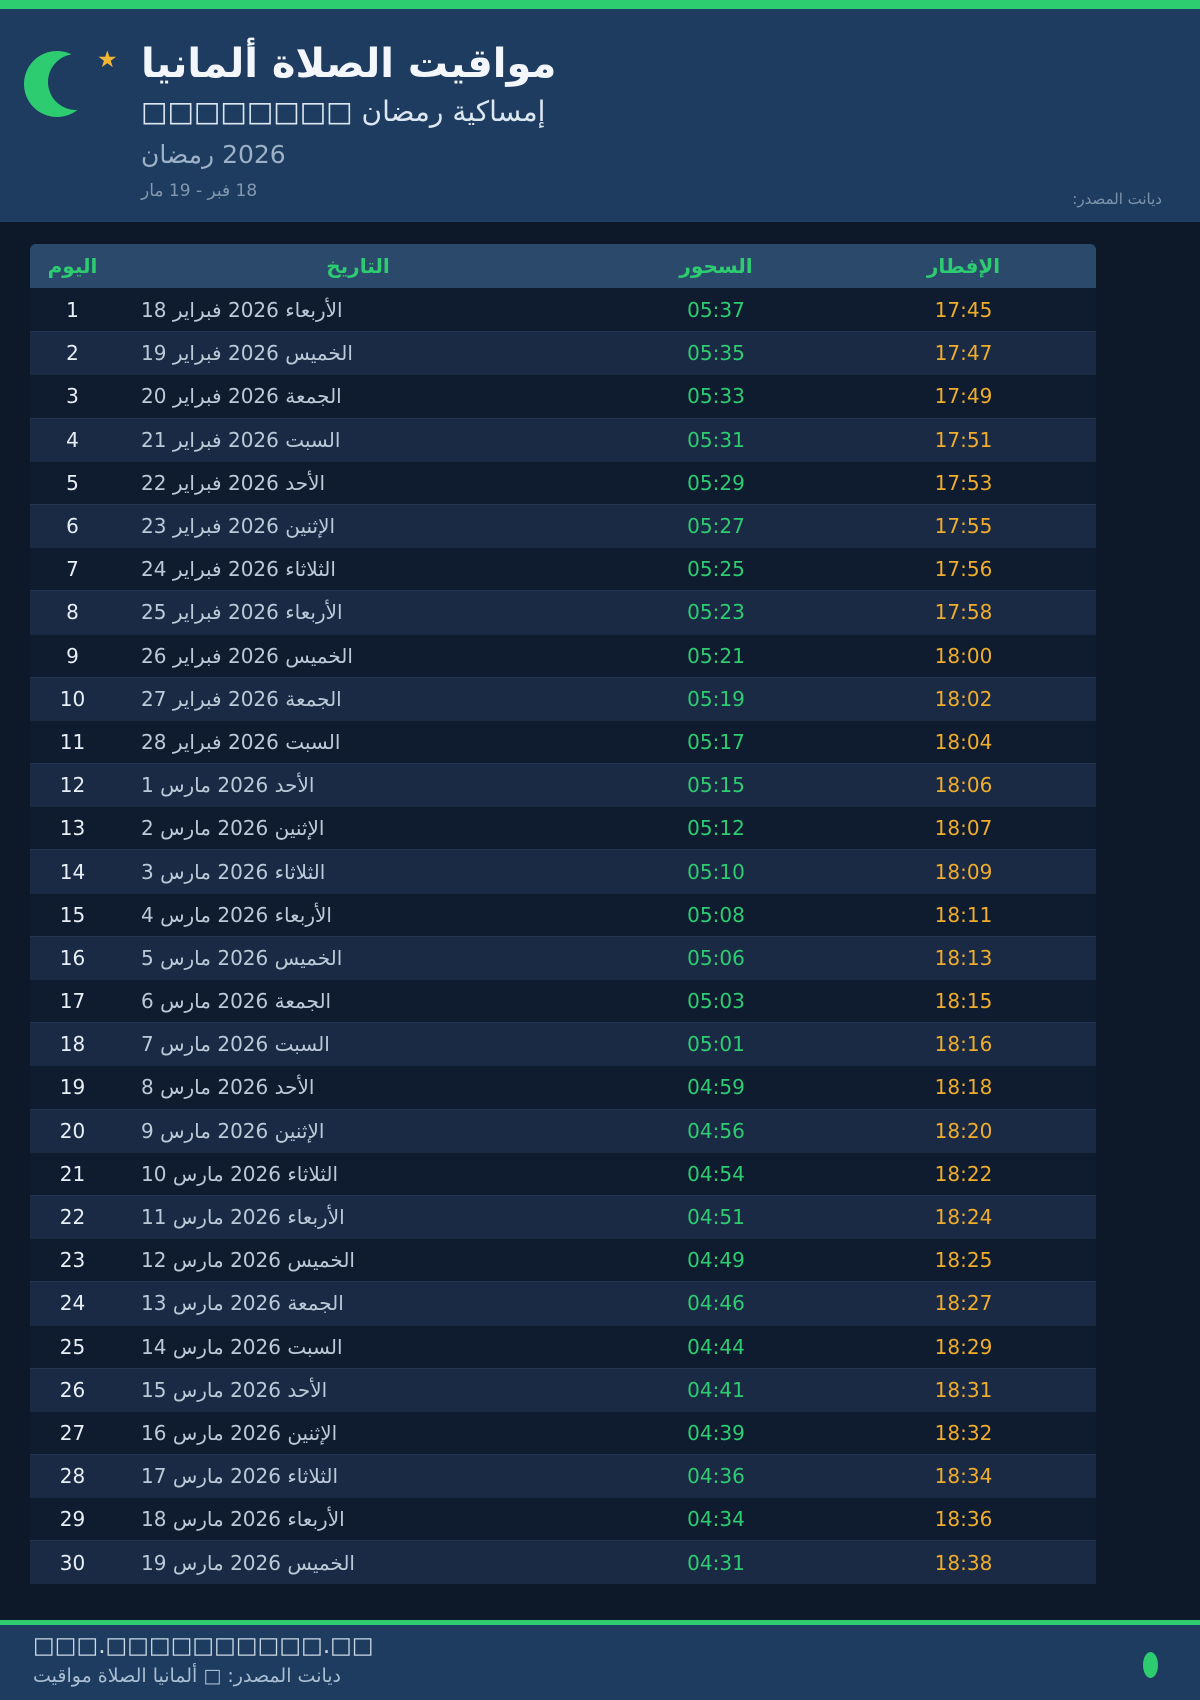  What do you see at coordinates (716, 1001) in the screenshot?
I see `suhoor-time-cell: 05:03` at bounding box center [716, 1001].